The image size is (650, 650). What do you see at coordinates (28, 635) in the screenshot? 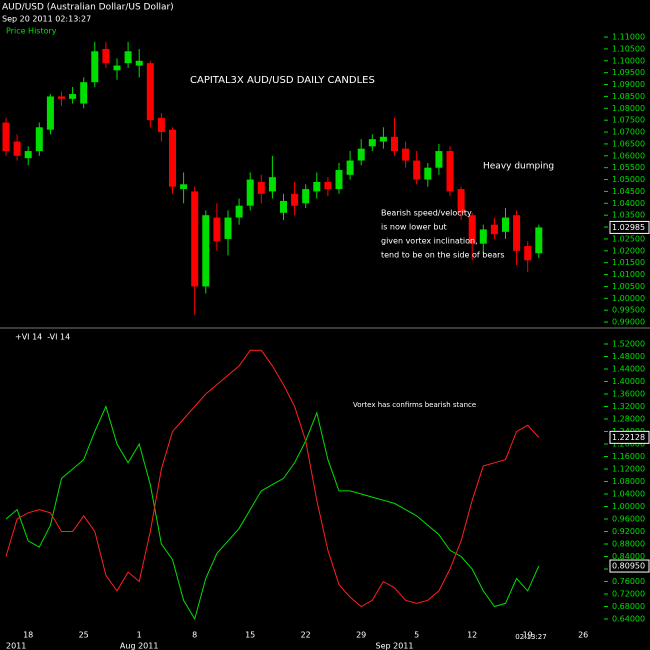
I see `x-tick-label: 18` at bounding box center [28, 635].